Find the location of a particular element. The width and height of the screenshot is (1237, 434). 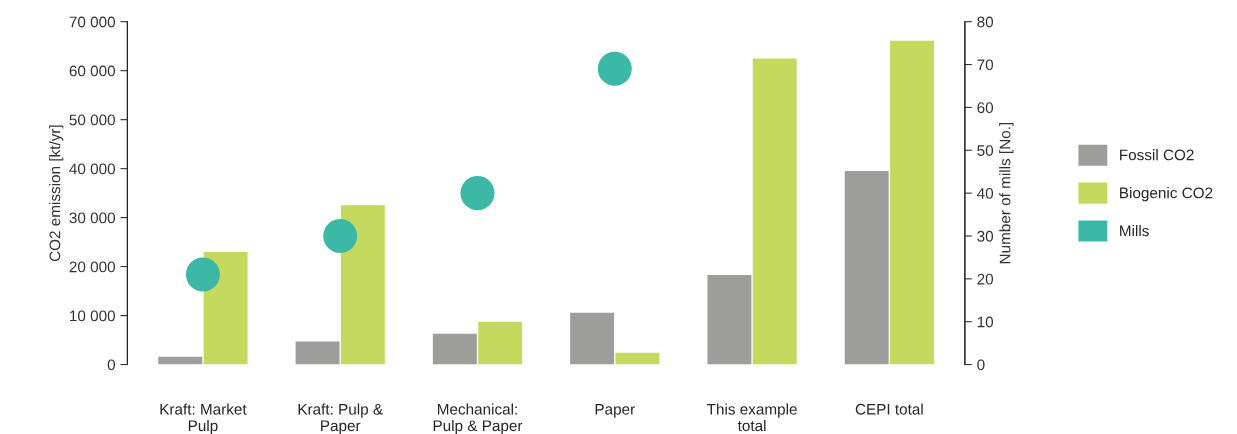

x-tick-label: Kraft: Market Pulp is located at coordinates (203, 418).